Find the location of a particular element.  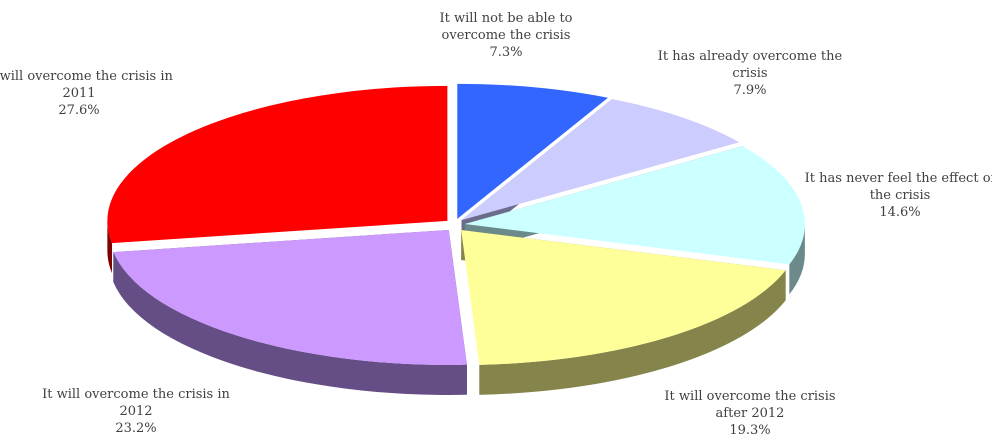

slice-value-label-4: 23.2% is located at coordinates (135, 428).